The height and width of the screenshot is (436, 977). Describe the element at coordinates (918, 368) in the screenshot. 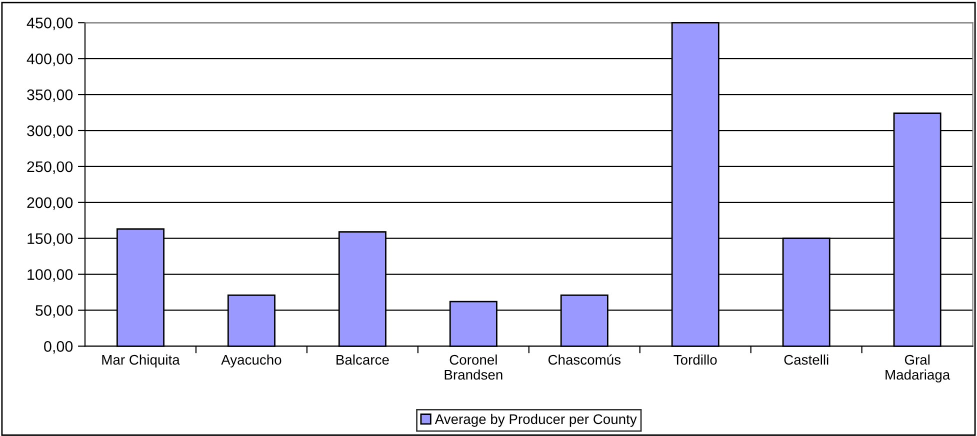

I see `x-tick-label: Gral Madariaga` at that location.